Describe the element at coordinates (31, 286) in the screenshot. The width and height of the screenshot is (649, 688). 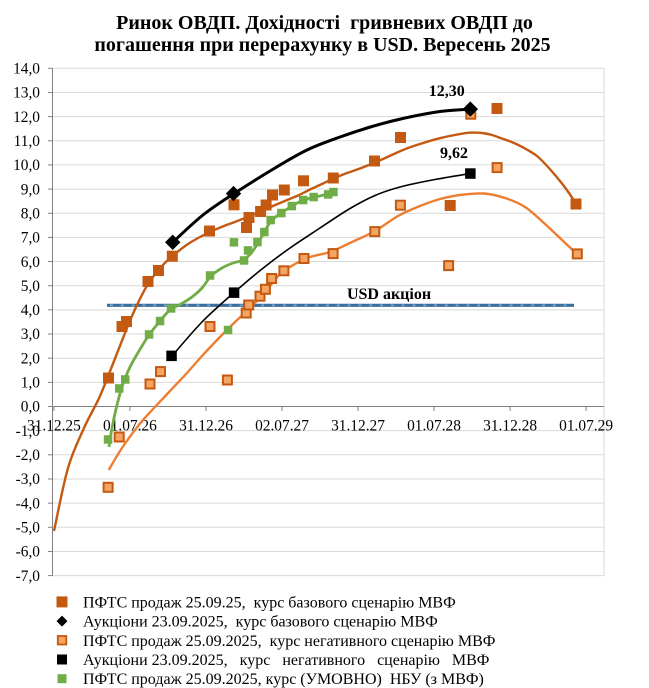
I see `svg-text: 5,0` at that location.